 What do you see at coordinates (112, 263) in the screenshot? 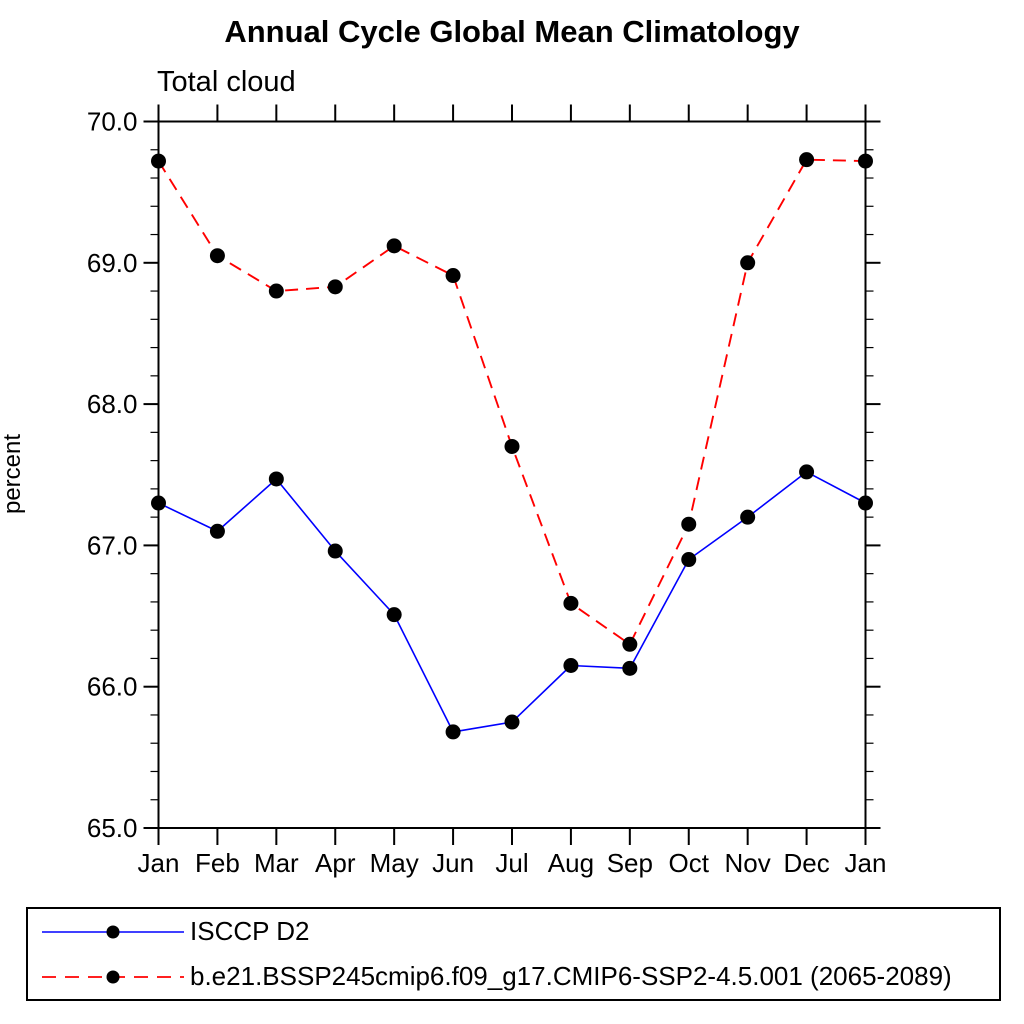
I see `y-tick-label: 69.0` at bounding box center [112, 263].